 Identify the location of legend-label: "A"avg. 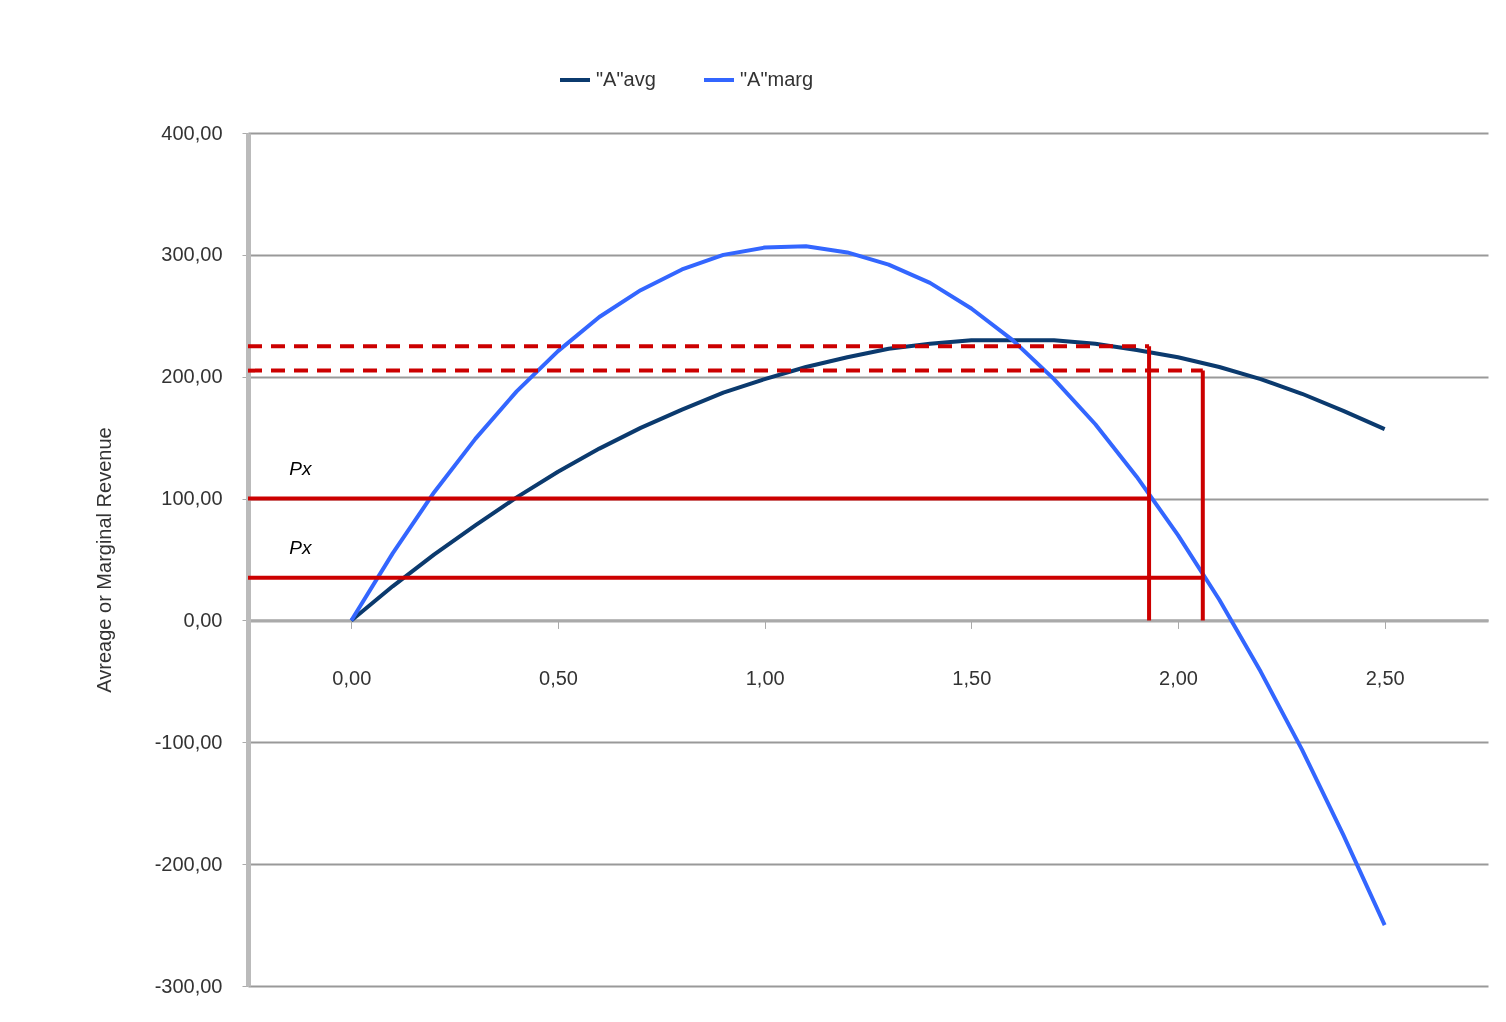
(626, 79).